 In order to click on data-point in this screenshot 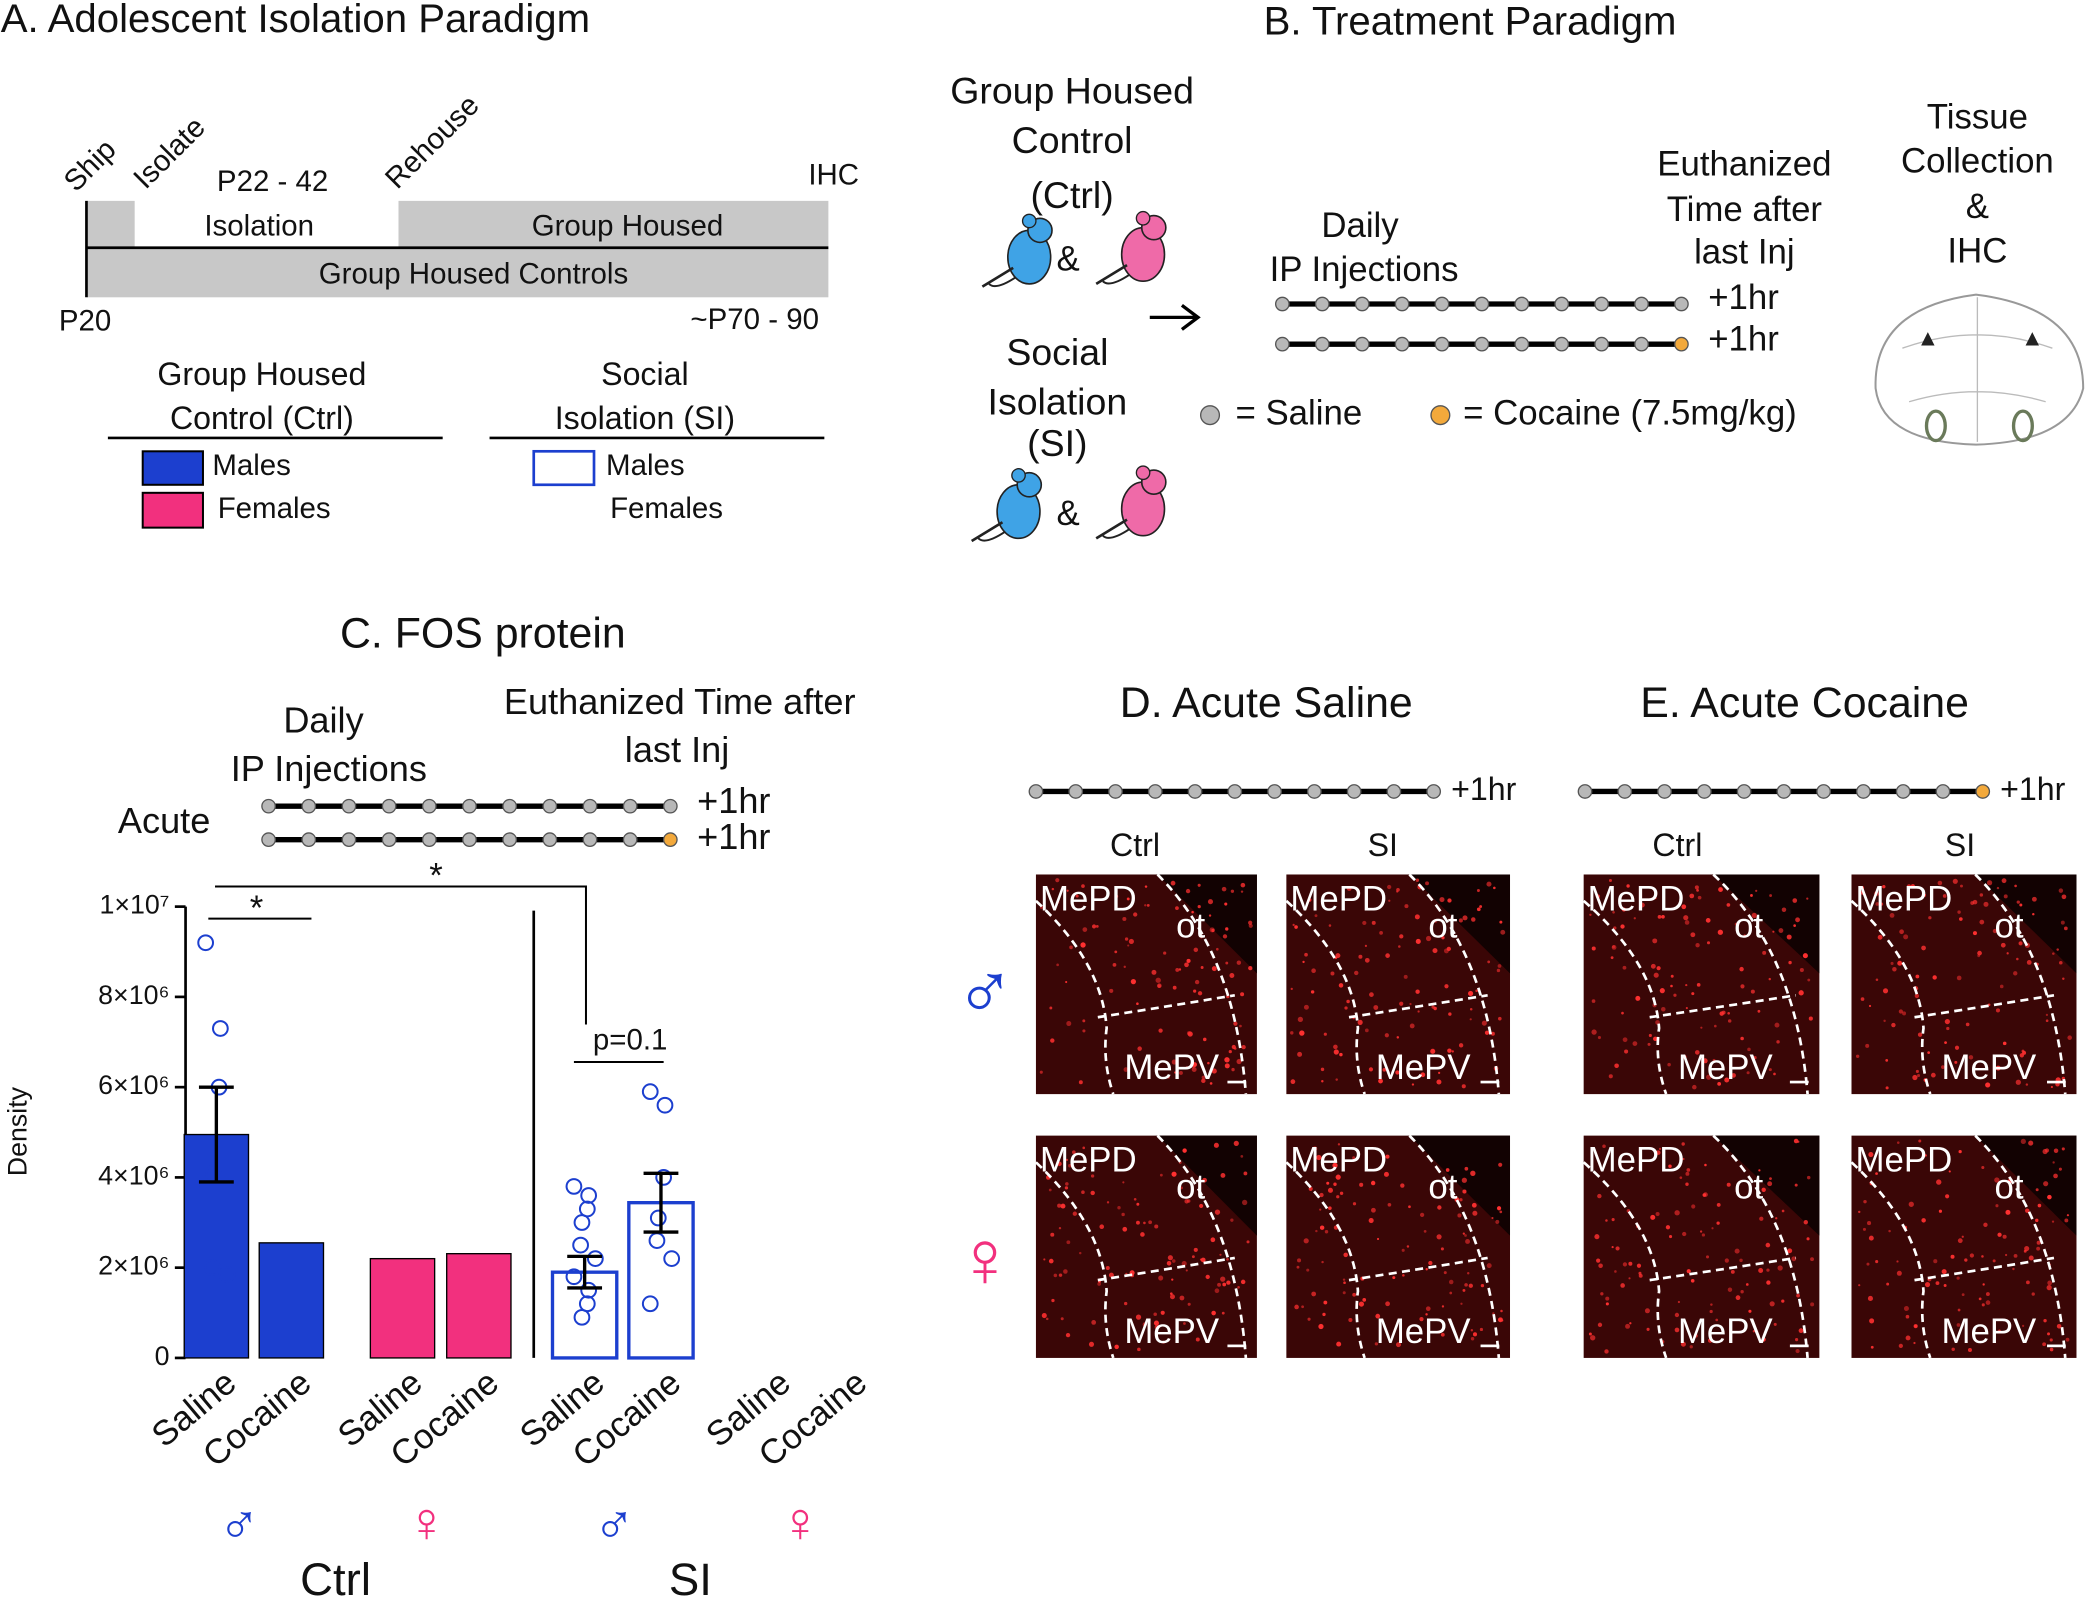, I will do `click(650, 1092)`.